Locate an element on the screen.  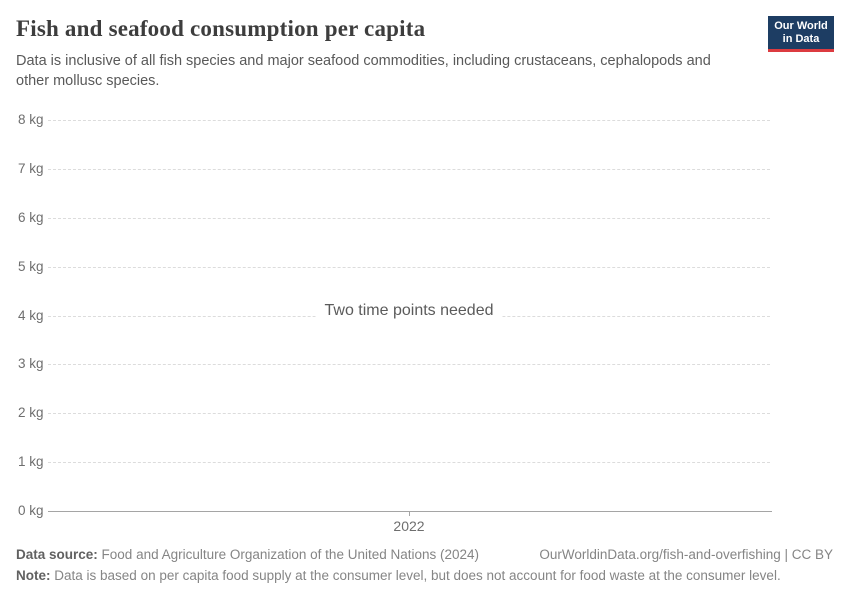
y-axis-tick-label: 8 kg is located at coordinates (31, 119).